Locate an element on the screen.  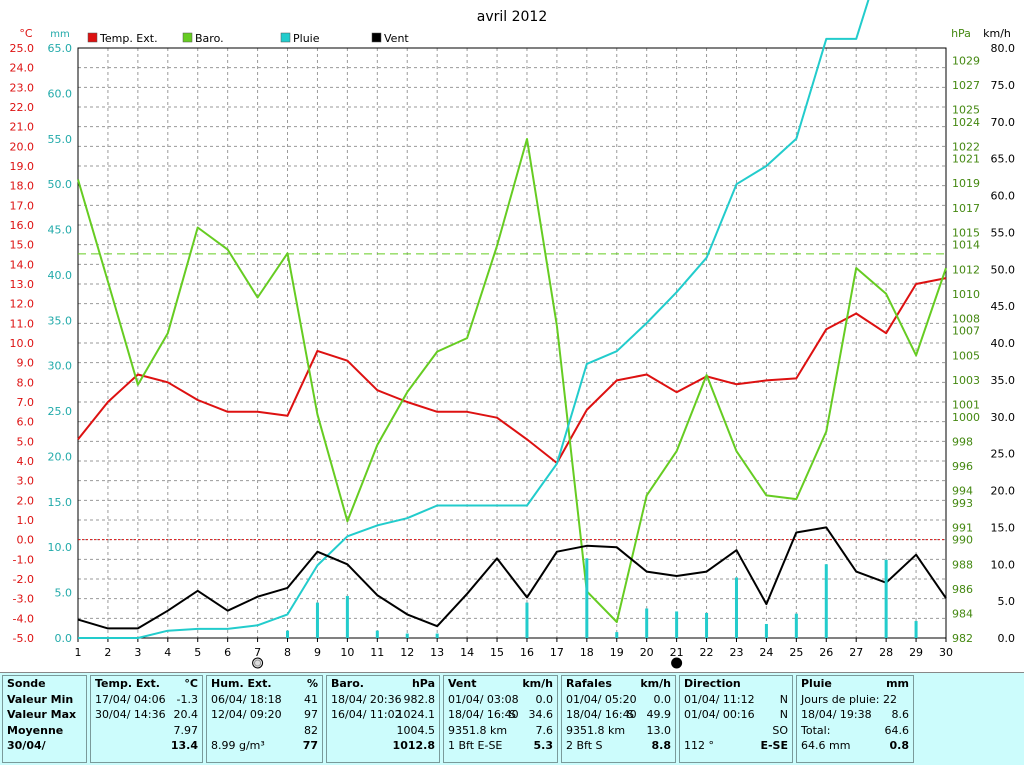
full-moon-icon-inner is located at coordinates (257, 663).